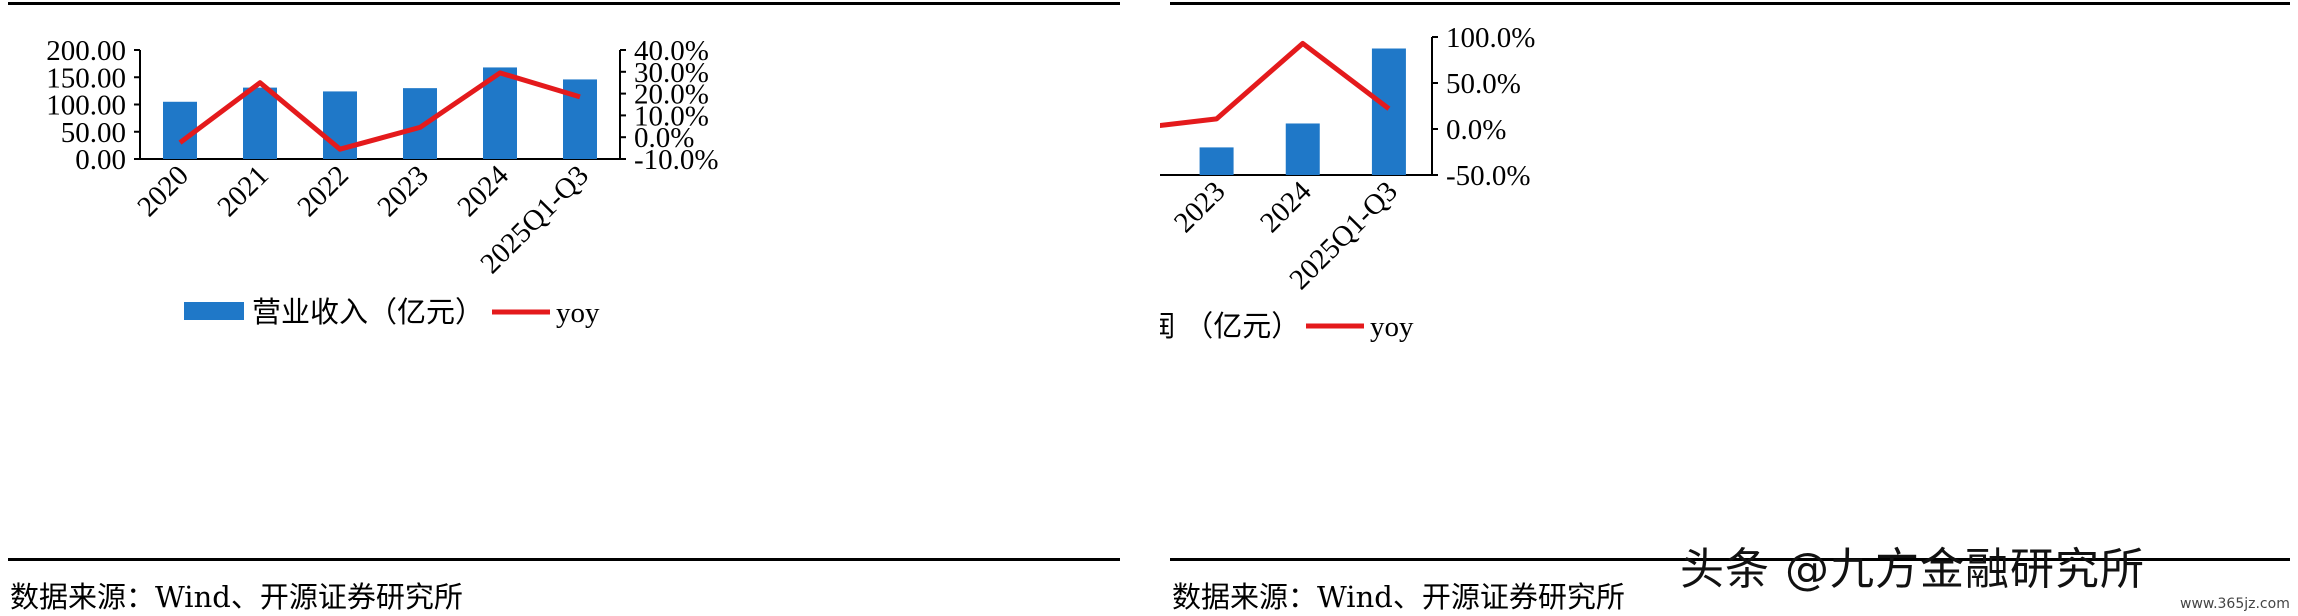 The height and width of the screenshot is (616, 2298). What do you see at coordinates (243, 191) in the screenshot?
I see `category-label: 2021` at bounding box center [243, 191].